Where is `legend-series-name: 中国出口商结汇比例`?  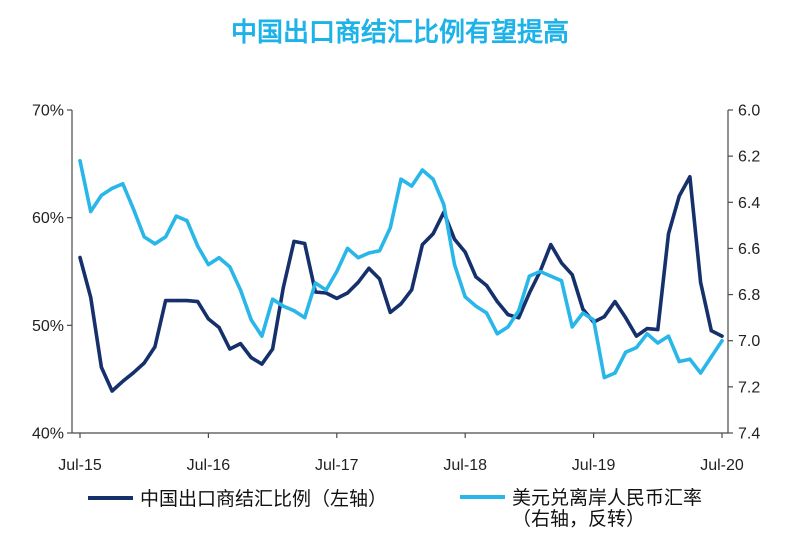 legend-series-name: 中国出口商结汇比例 is located at coordinates (225, 499).